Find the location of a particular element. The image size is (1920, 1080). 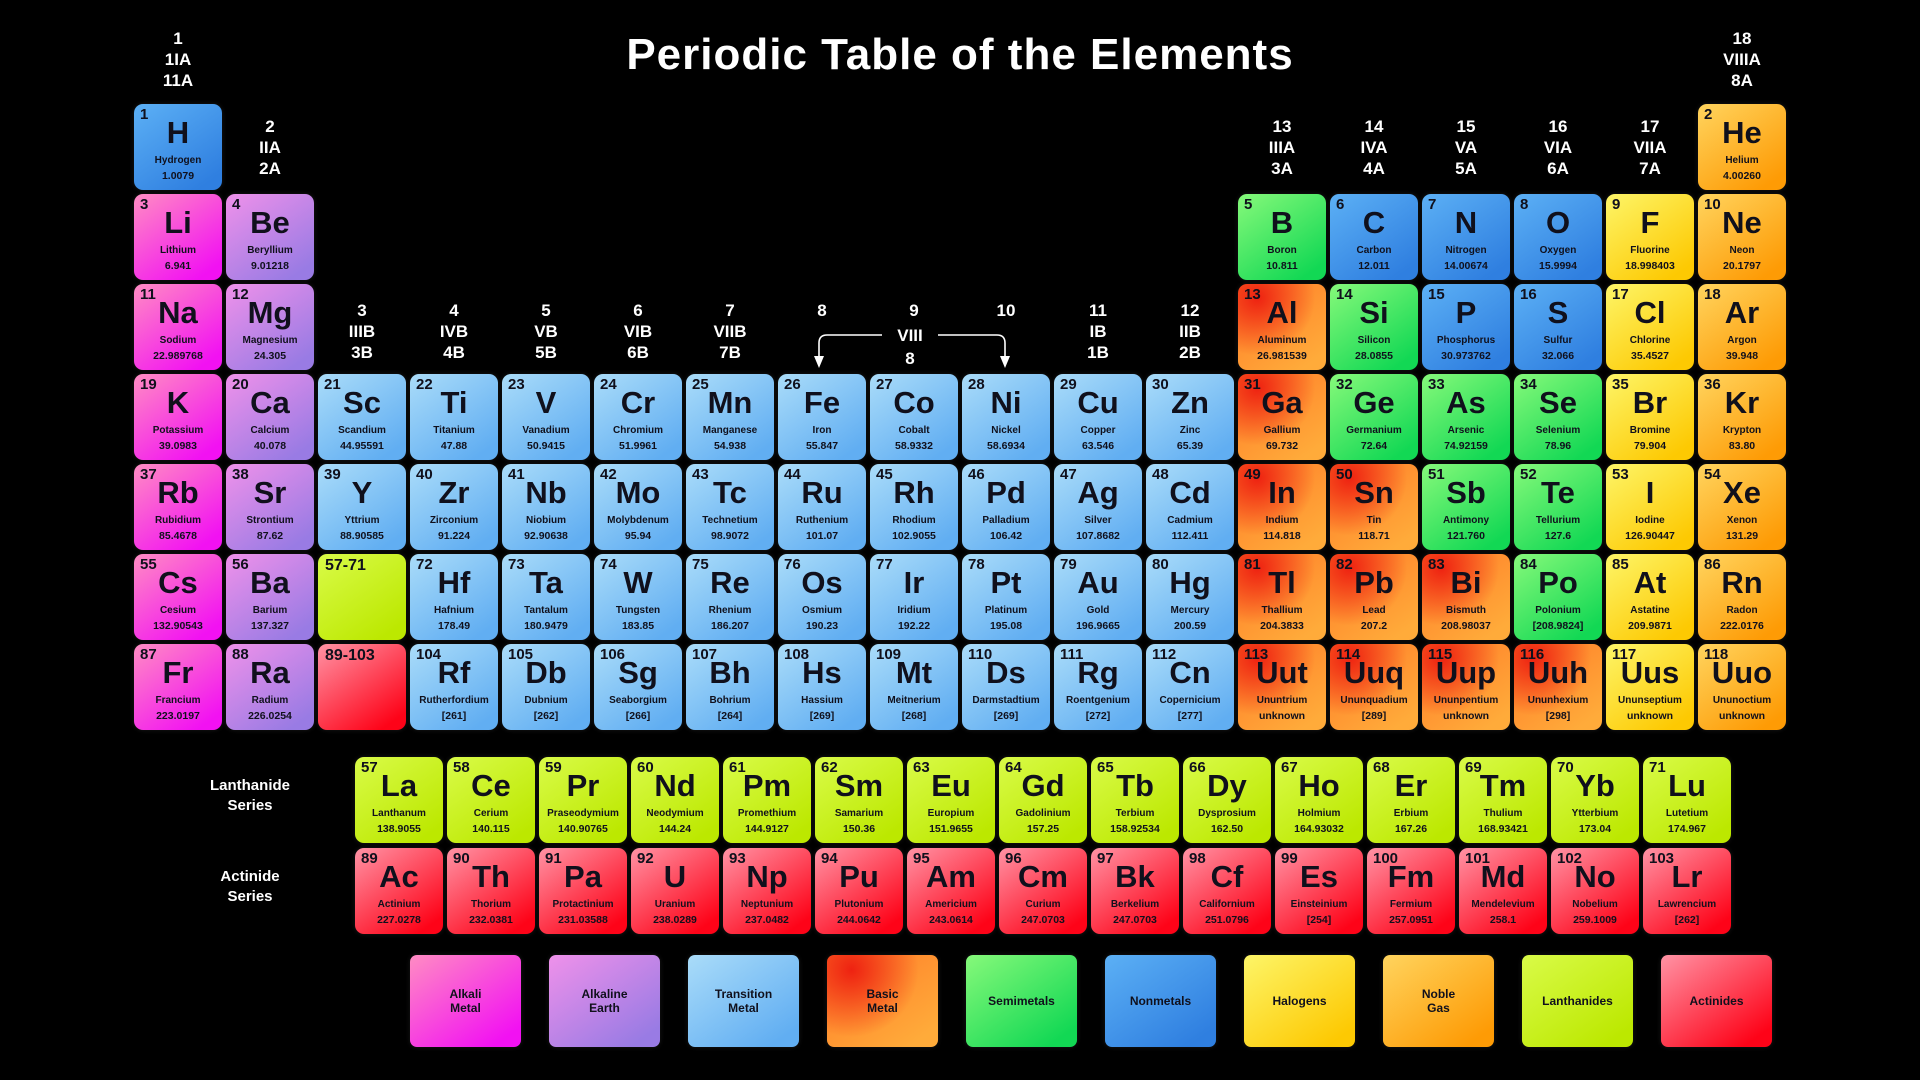

element-name: Platinum is located at coordinates (1006, 610).